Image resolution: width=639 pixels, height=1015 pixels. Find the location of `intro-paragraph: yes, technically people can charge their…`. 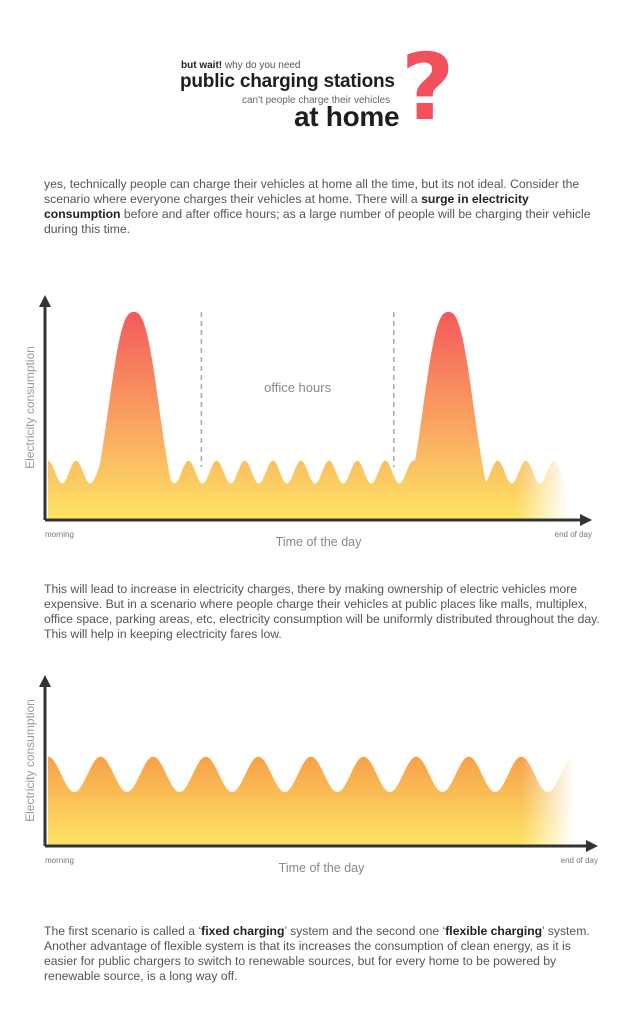

intro-paragraph: yes, technically people can charge their… is located at coordinates (317, 206).